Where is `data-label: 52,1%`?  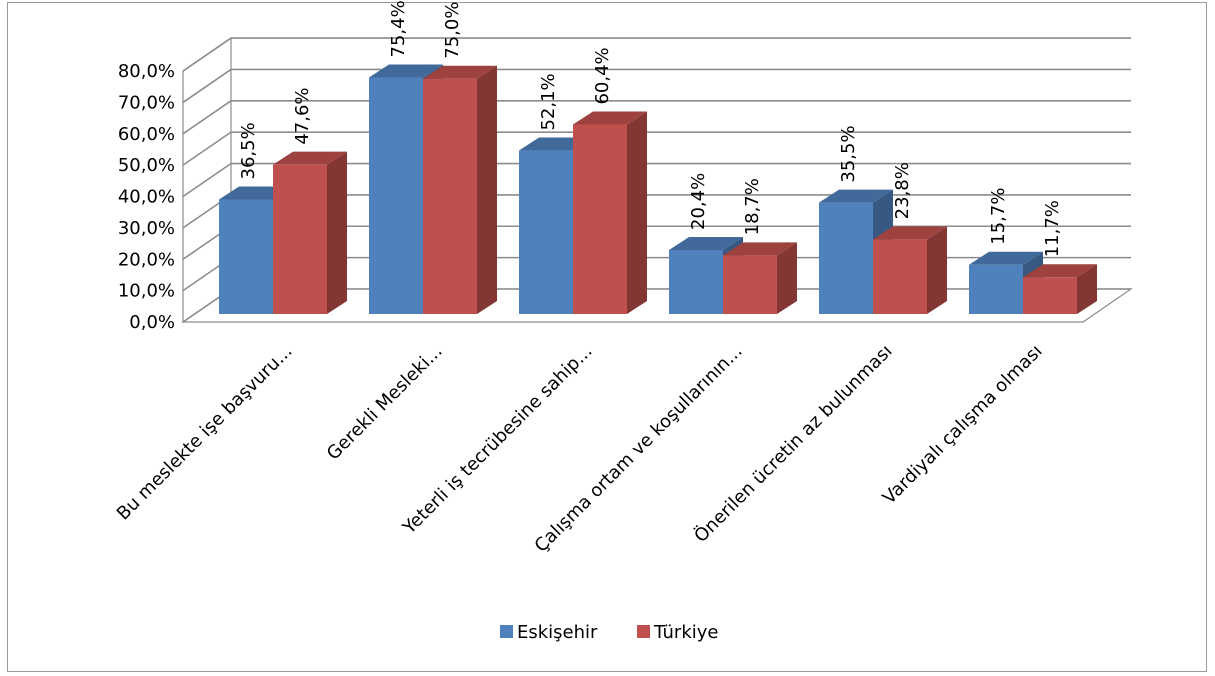 data-label: 52,1% is located at coordinates (548, 101).